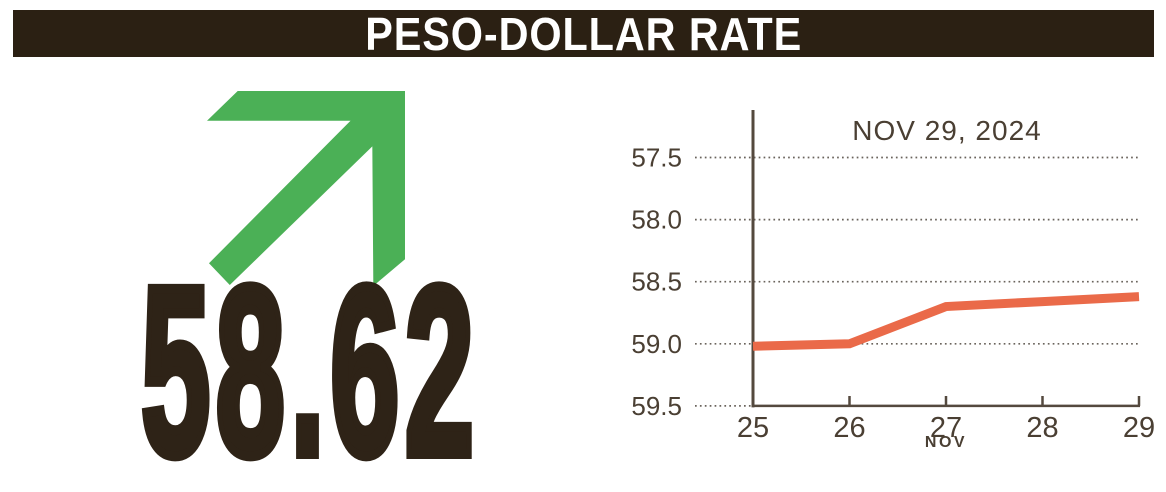 The width and height of the screenshot is (1166, 492). Describe the element at coordinates (1042, 428) in the screenshot. I see `x-tick-label: 28` at that location.